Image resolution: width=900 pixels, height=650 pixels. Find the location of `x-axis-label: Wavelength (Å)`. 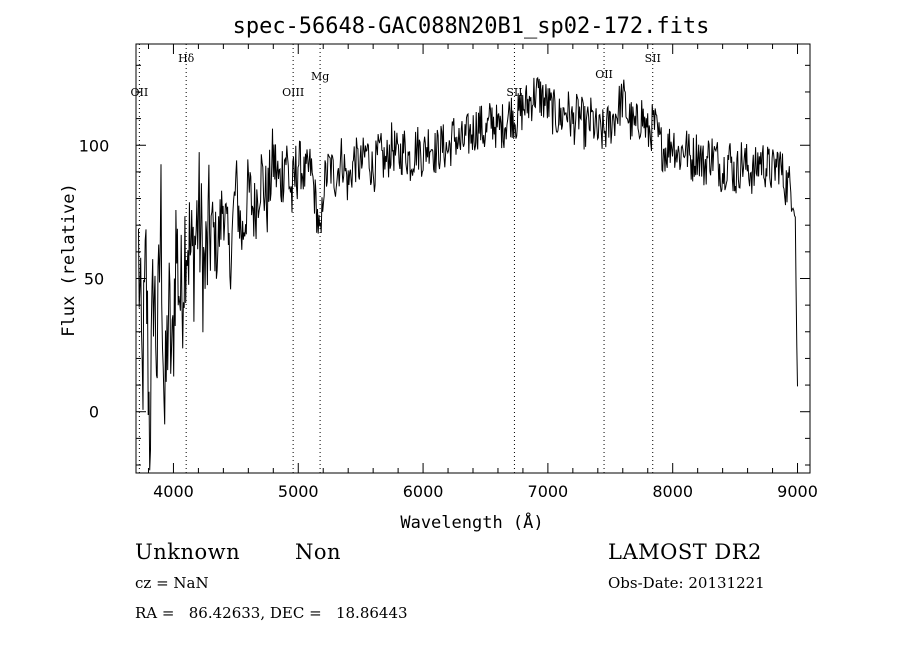

x-axis-label: Wavelength (Å) is located at coordinates (471, 522).